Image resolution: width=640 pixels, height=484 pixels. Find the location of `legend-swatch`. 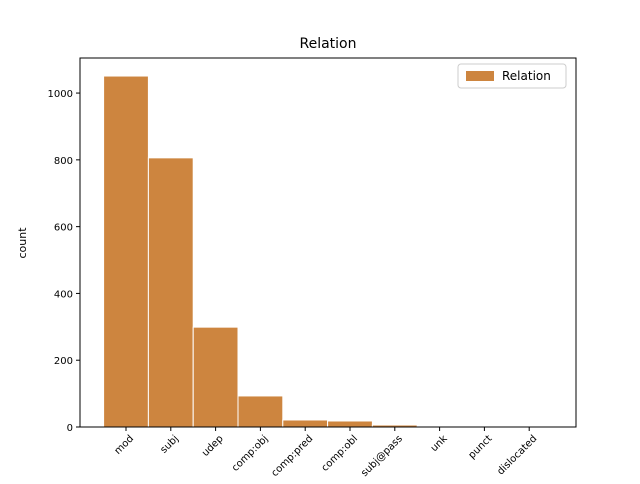

legend-swatch is located at coordinates (480, 76).